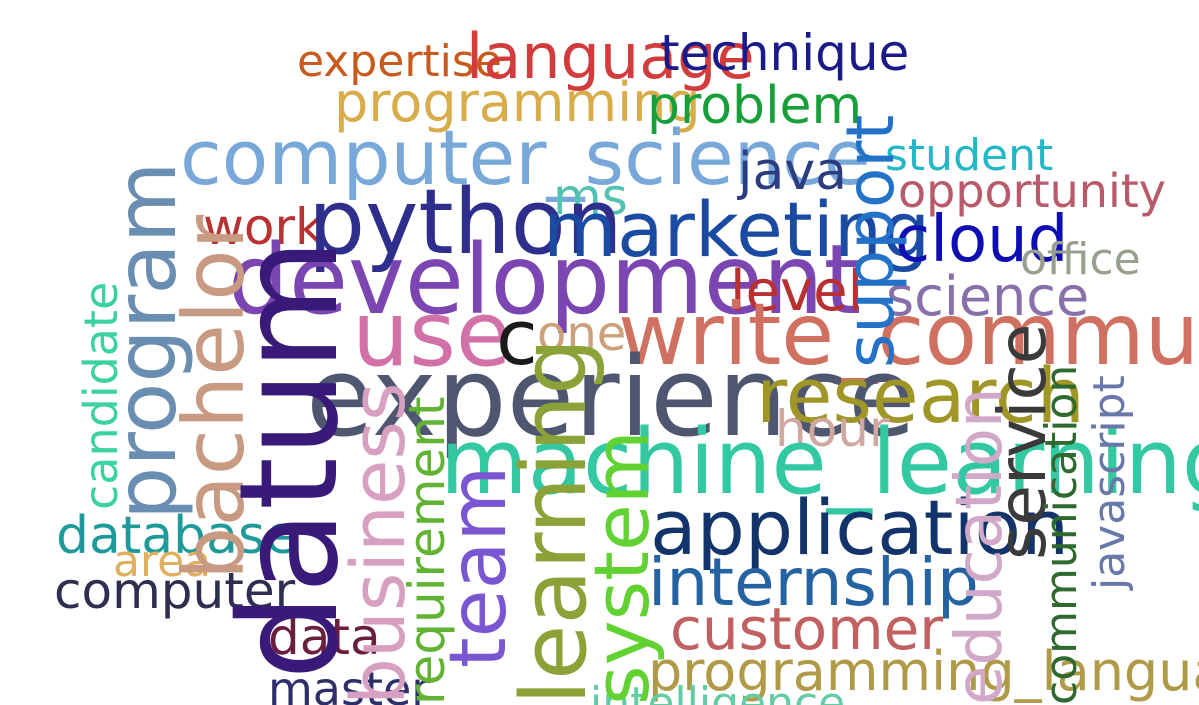 This screenshot has width=1199, height=705. What do you see at coordinates (832, 429) in the screenshot?
I see `word-hour: hour` at bounding box center [832, 429].